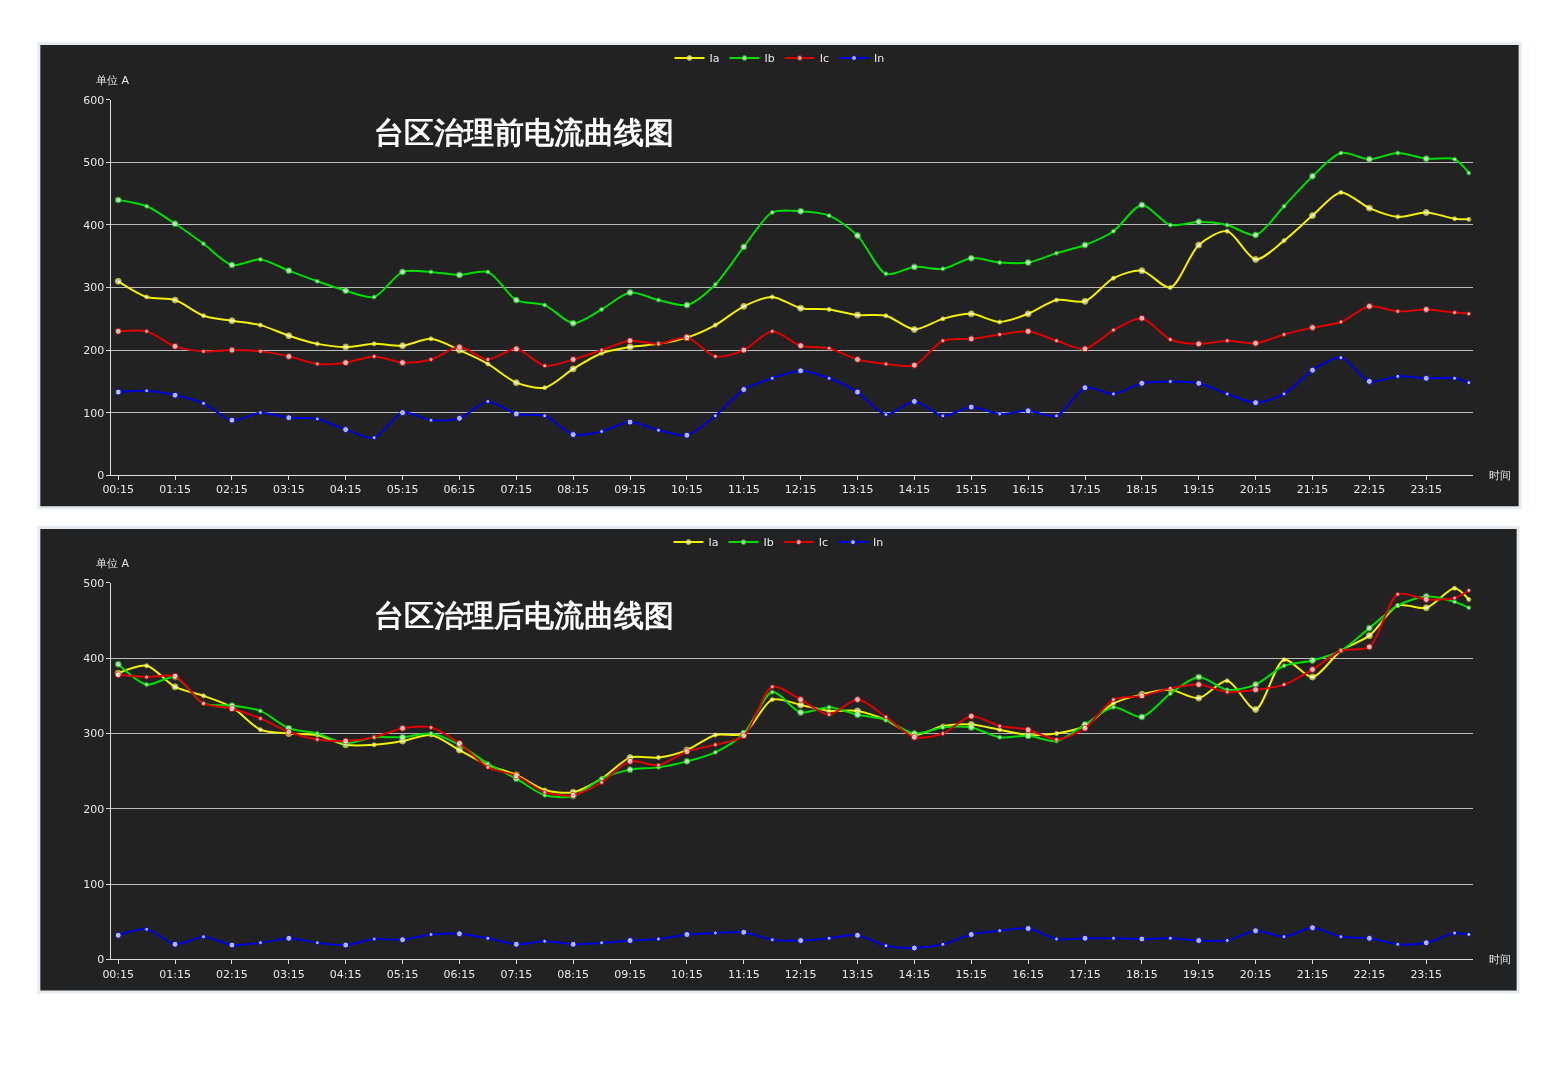  What do you see at coordinates (524, 615) in the screenshot?
I see `text: 台区治理后电流曲线图` at bounding box center [524, 615].